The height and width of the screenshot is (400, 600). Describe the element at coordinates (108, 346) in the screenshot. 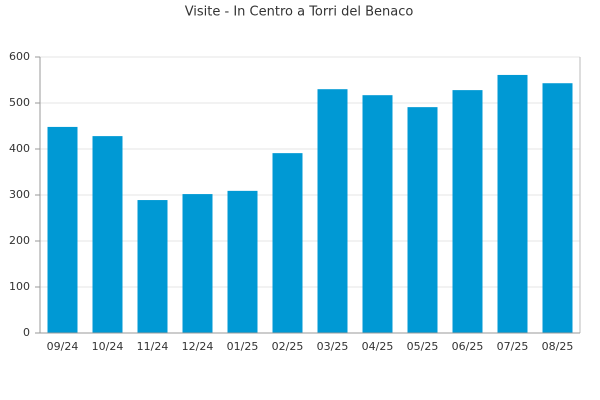

I see `x-tick-label: 10/24` at that location.